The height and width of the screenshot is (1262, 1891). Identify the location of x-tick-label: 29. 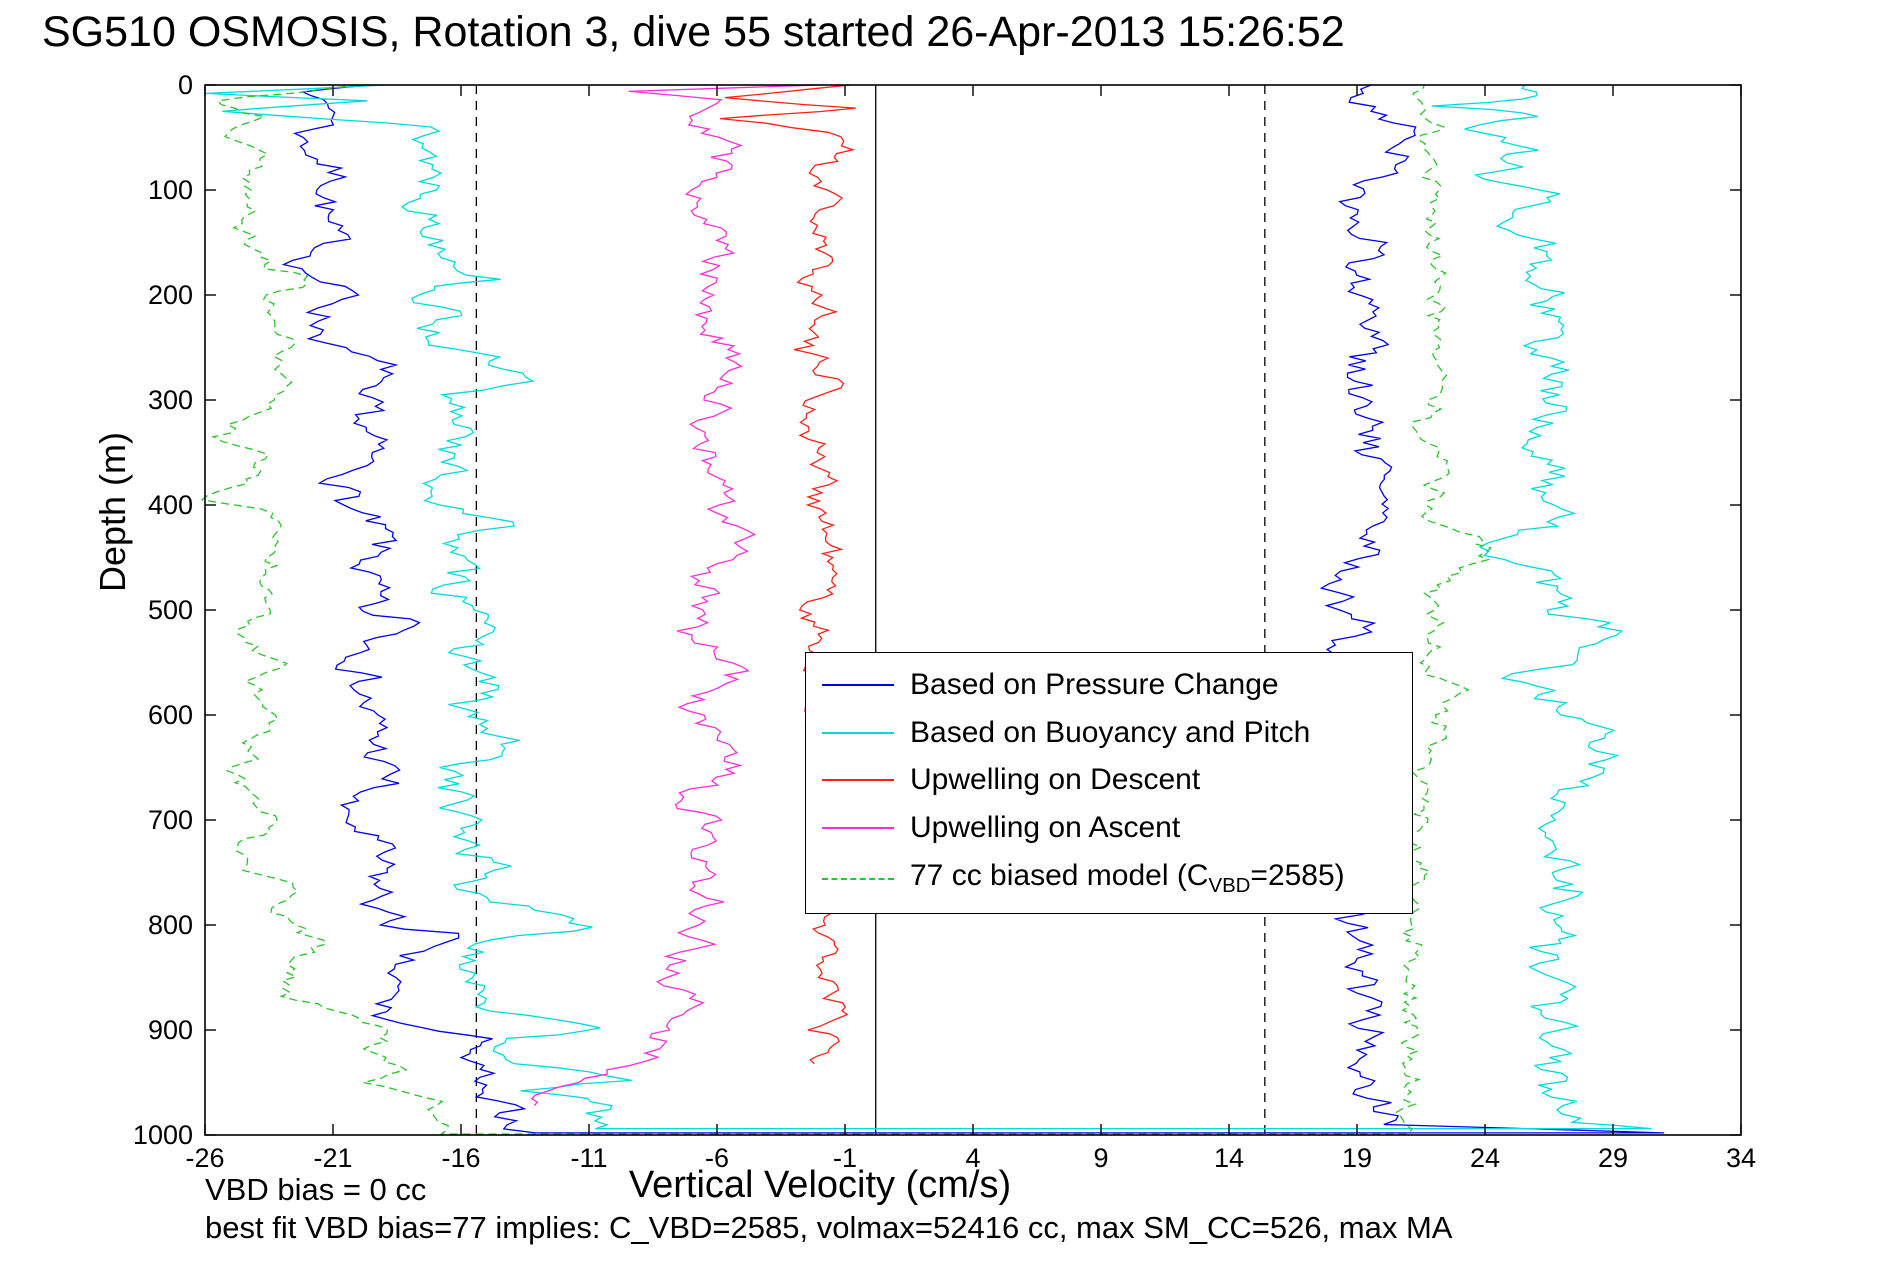
(1613, 1158).